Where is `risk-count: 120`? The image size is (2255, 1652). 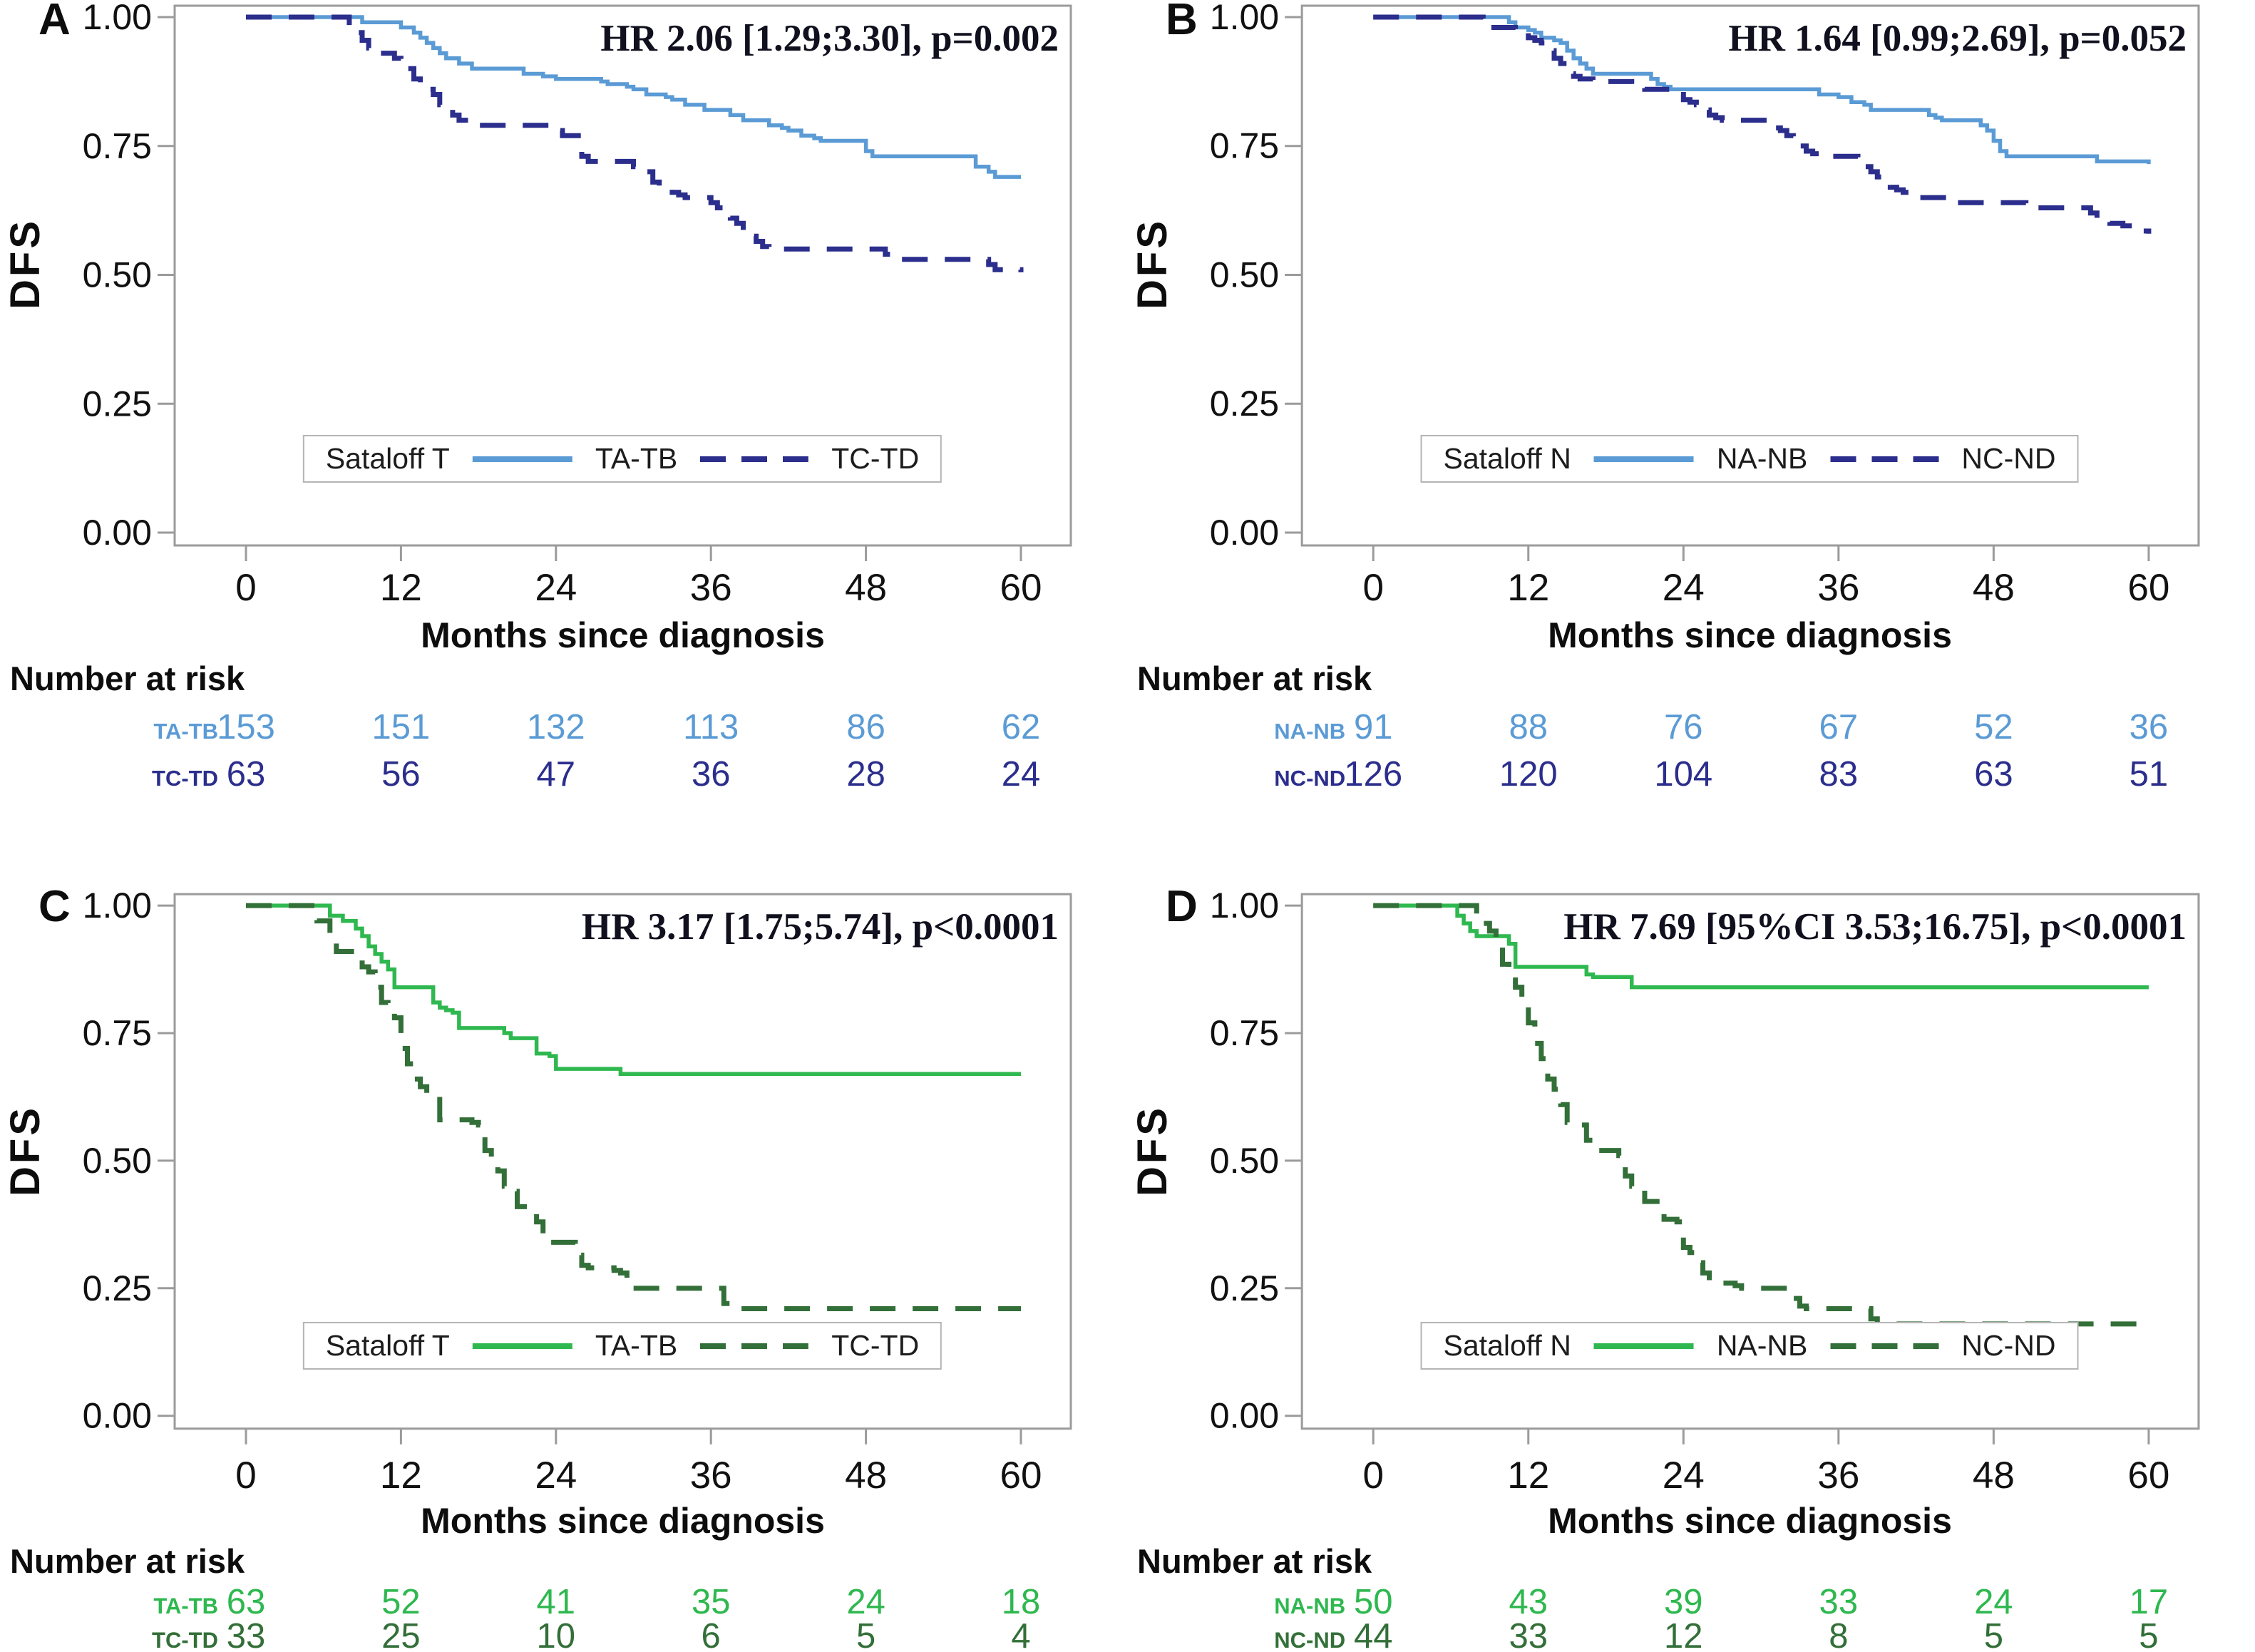 risk-count: 120 is located at coordinates (1528, 774).